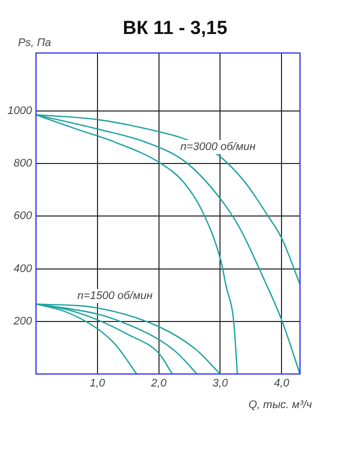  I want to click on y-tick-label: 800, so click(23, 164).